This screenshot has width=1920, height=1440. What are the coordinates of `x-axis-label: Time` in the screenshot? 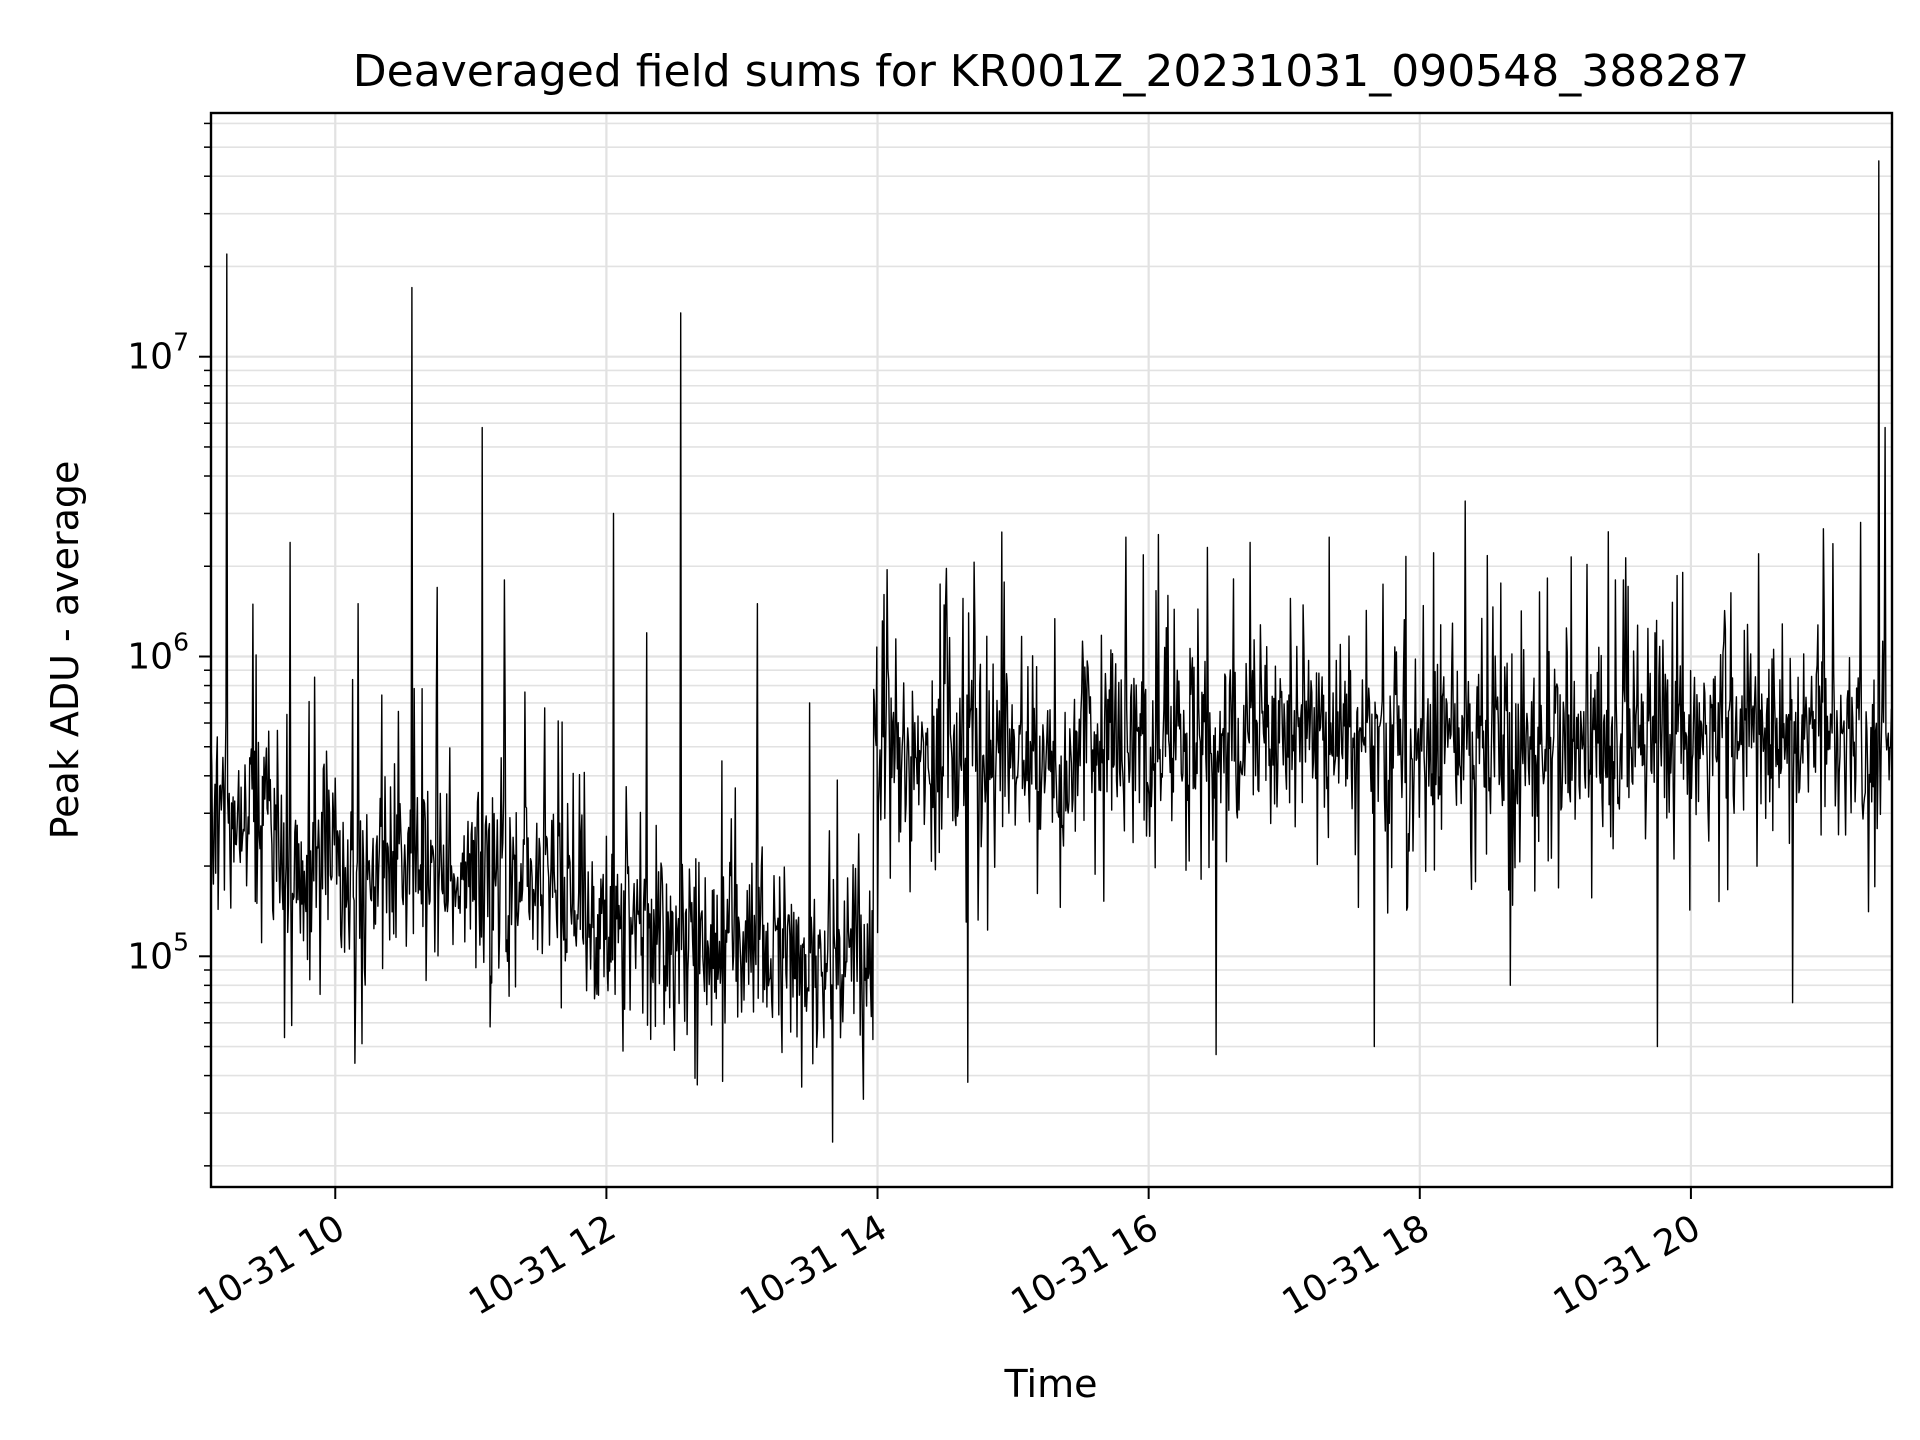 It's located at (1051, 1384).